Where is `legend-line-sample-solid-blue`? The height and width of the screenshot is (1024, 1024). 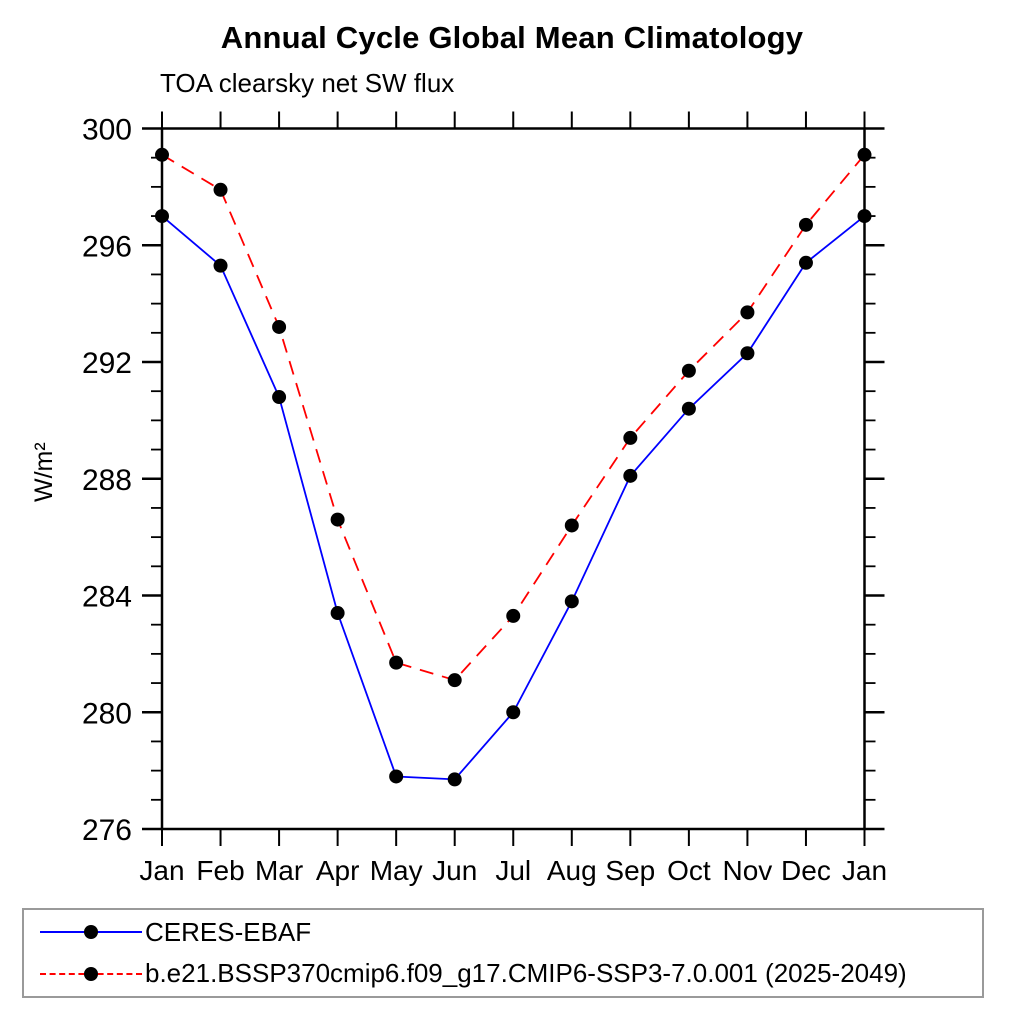
legend-line-sample-solid-blue is located at coordinates (91, 932).